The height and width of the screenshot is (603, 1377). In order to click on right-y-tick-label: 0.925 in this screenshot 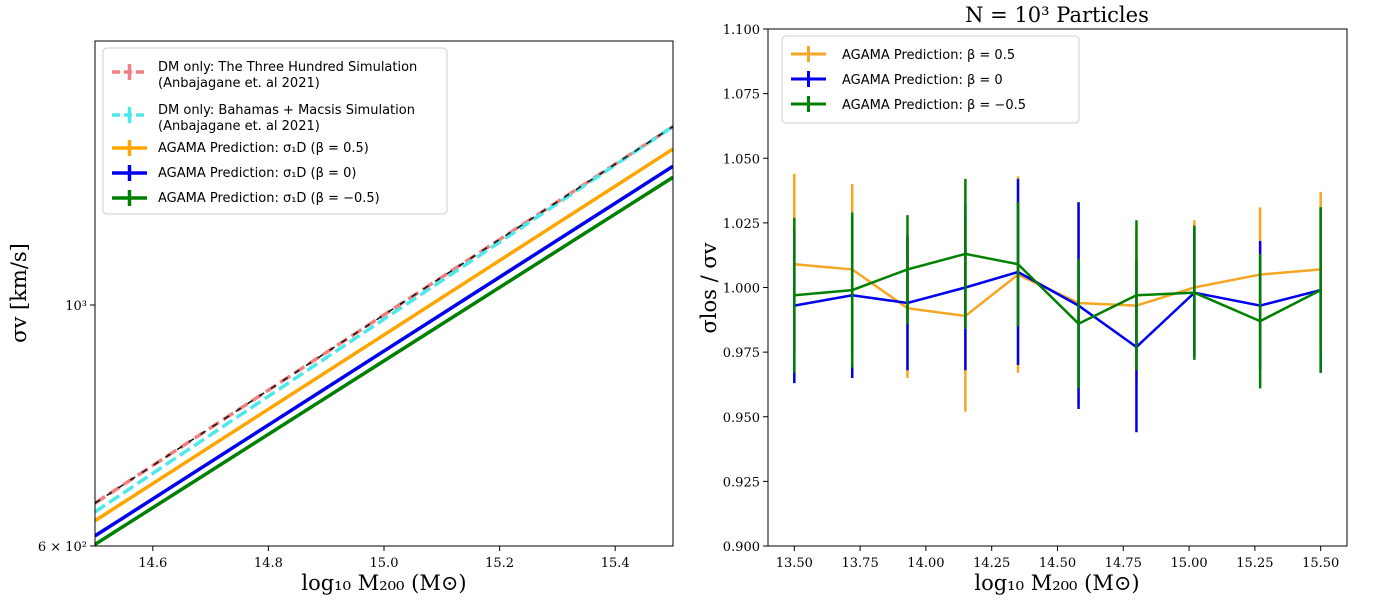, I will do `click(741, 482)`.